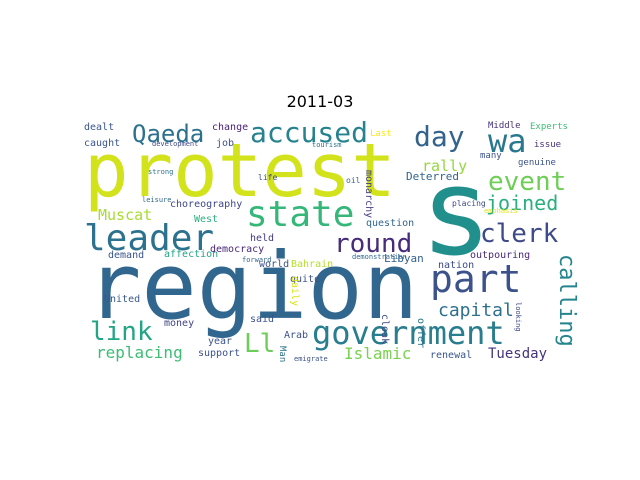 The width and height of the screenshot is (640, 480). What do you see at coordinates (206, 219) in the screenshot?
I see `cloud-word-west: West` at bounding box center [206, 219].